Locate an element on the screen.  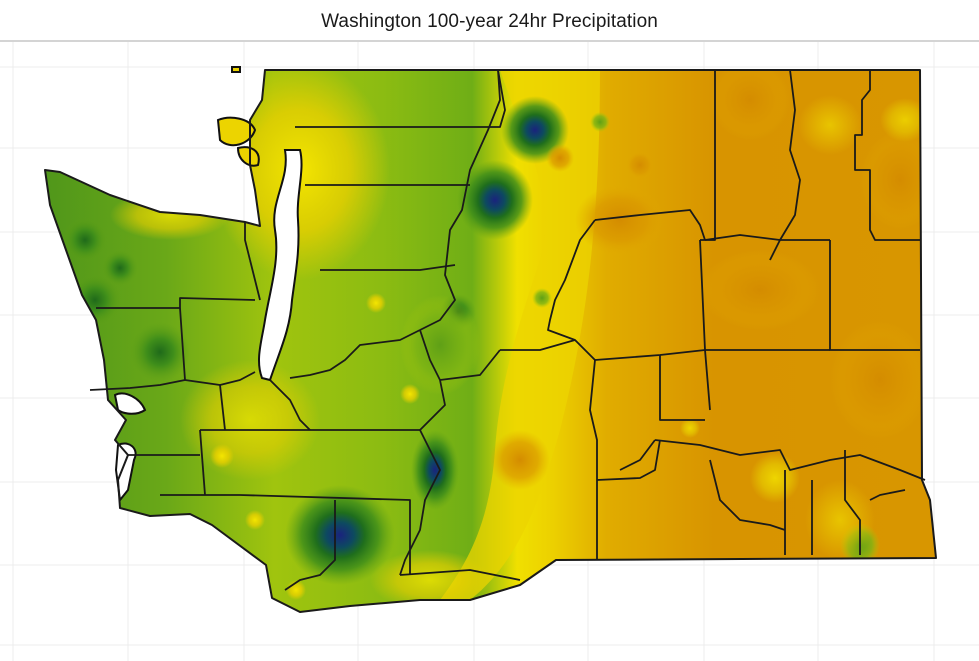
water-bodies is located at coordinates (208, 326).